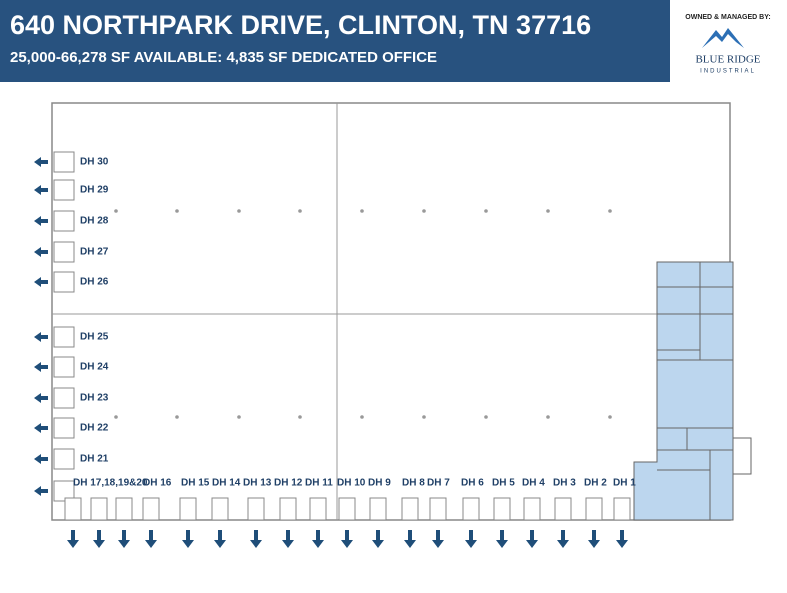  I want to click on dock-label: DH 7, so click(438, 483).